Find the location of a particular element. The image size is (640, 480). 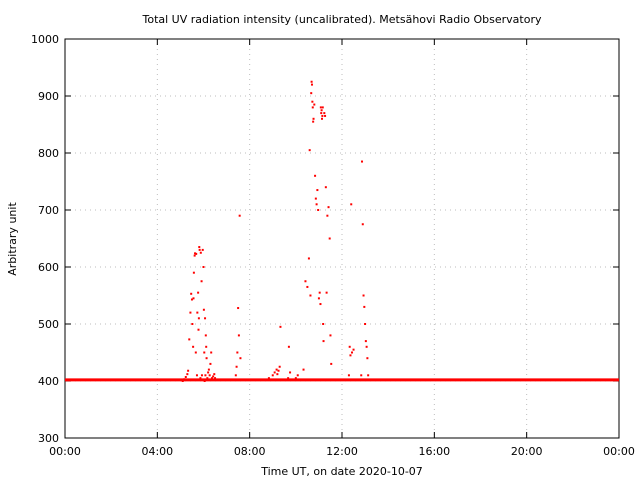

y-tick-label: 1000 is located at coordinates (45, 39).